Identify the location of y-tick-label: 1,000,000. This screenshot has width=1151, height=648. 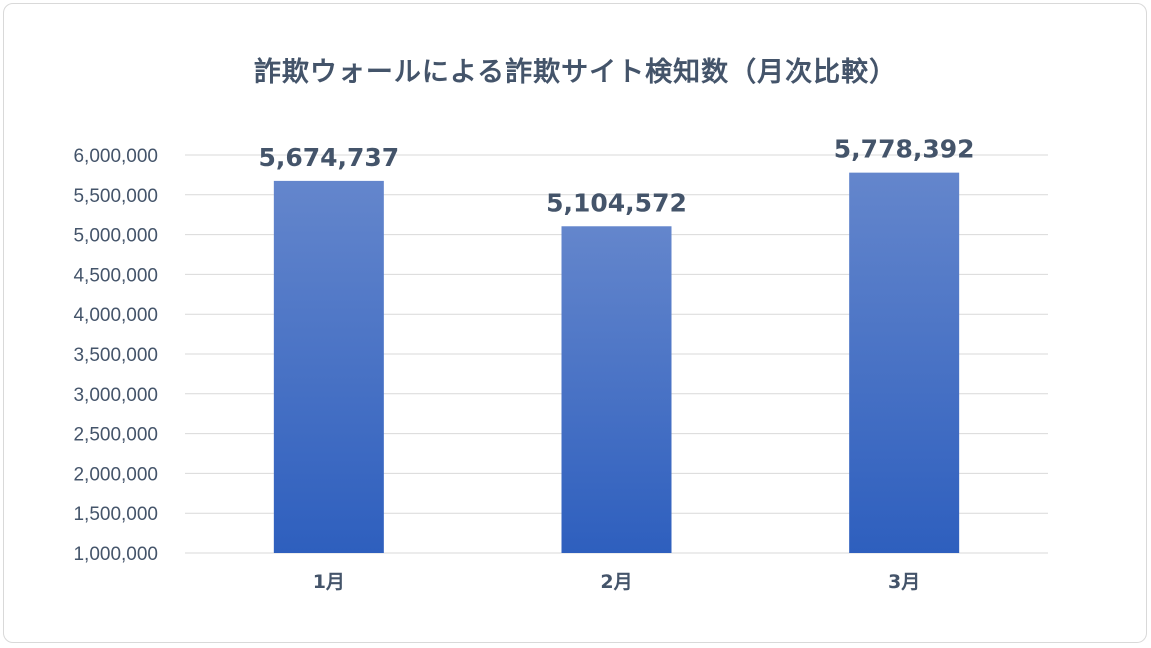
(115, 554).